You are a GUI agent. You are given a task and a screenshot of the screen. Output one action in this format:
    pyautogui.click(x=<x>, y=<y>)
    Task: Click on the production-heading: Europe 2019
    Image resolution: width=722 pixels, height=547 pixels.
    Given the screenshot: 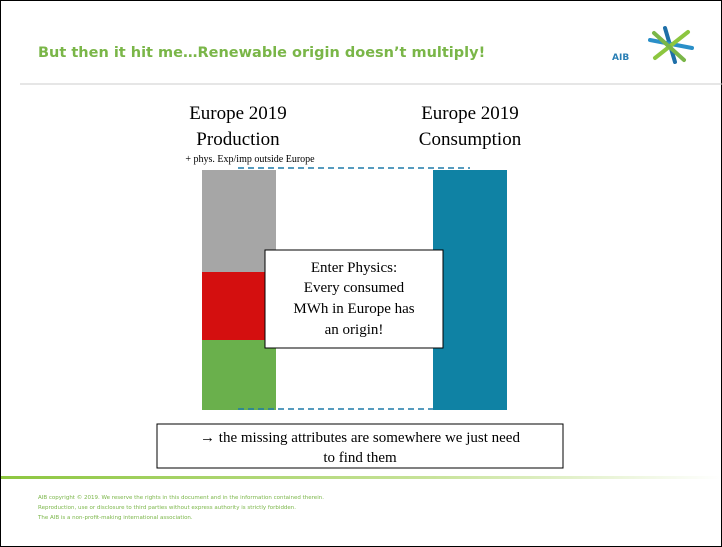 What is the action you would take?
    pyautogui.click(x=238, y=113)
    